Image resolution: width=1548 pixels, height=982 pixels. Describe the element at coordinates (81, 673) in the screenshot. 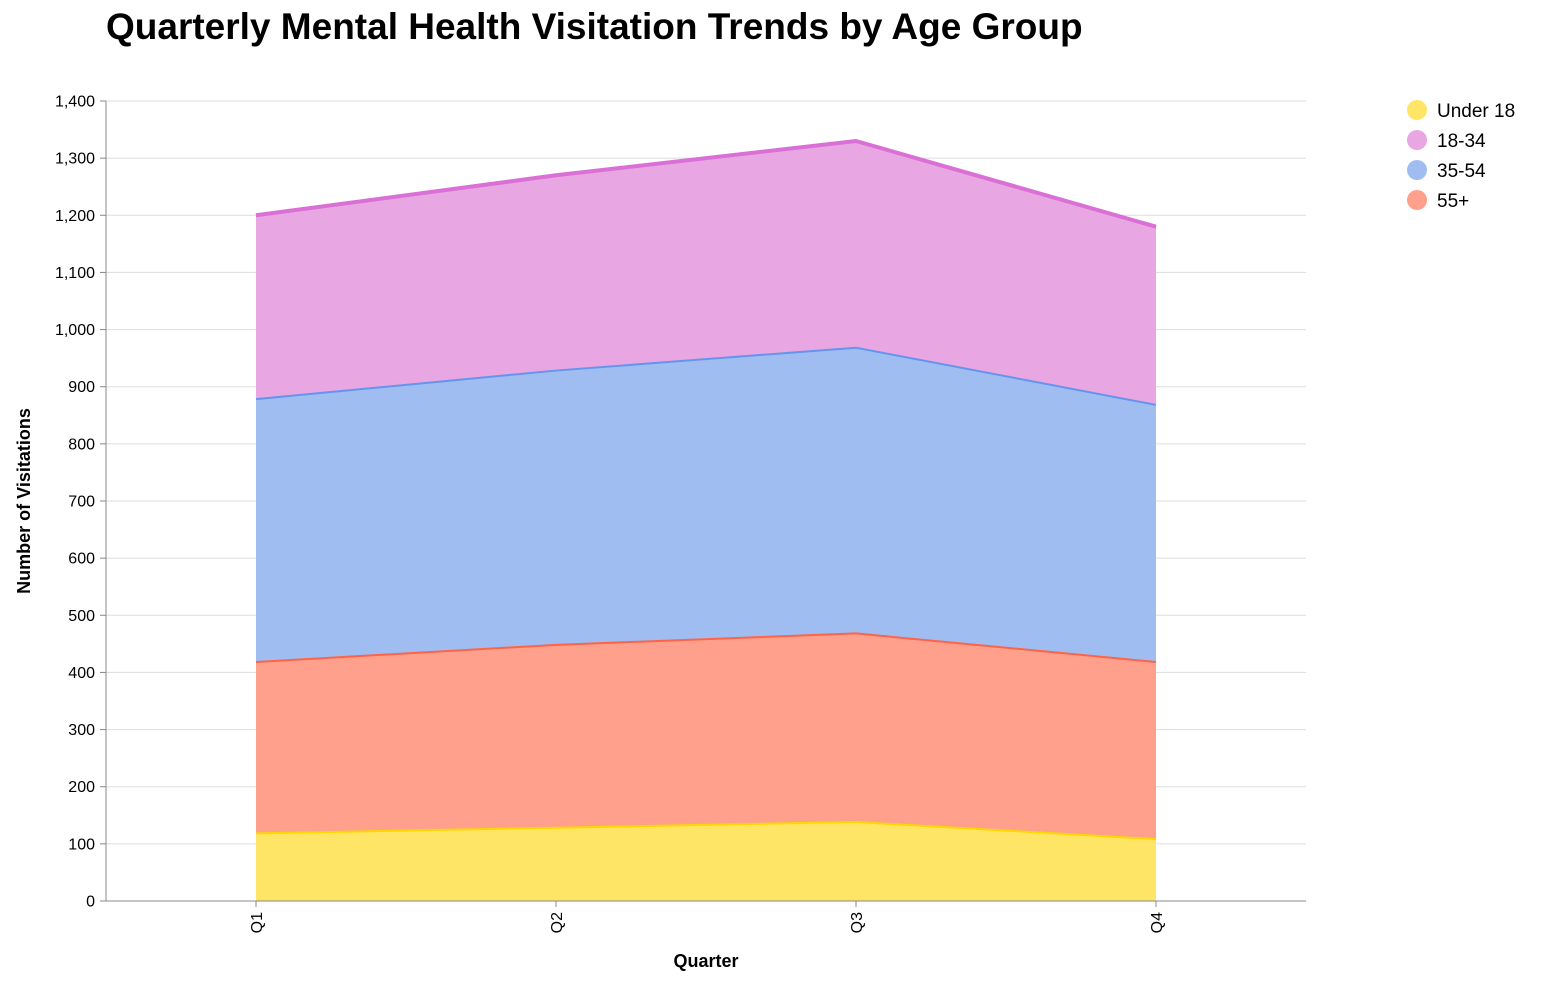

I see `y-tick-label: 400` at that location.